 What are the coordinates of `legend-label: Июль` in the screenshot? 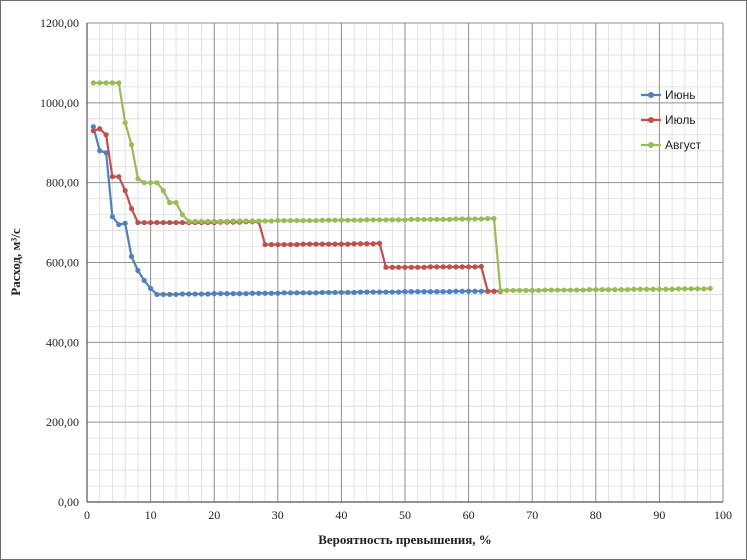 It's located at (680, 120).